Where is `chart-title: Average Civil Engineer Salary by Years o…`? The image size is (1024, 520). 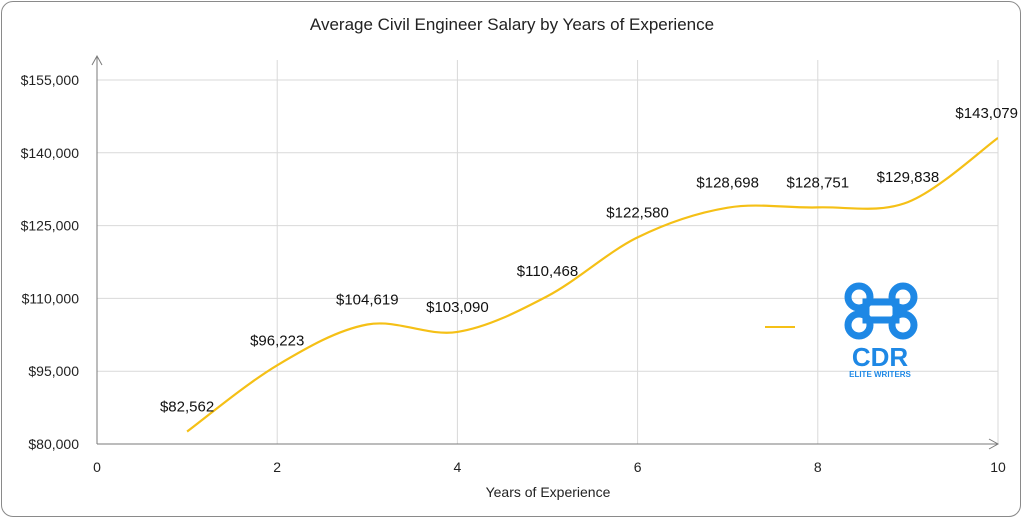
chart-title: Average Civil Engineer Salary by Years o… is located at coordinates (512, 24).